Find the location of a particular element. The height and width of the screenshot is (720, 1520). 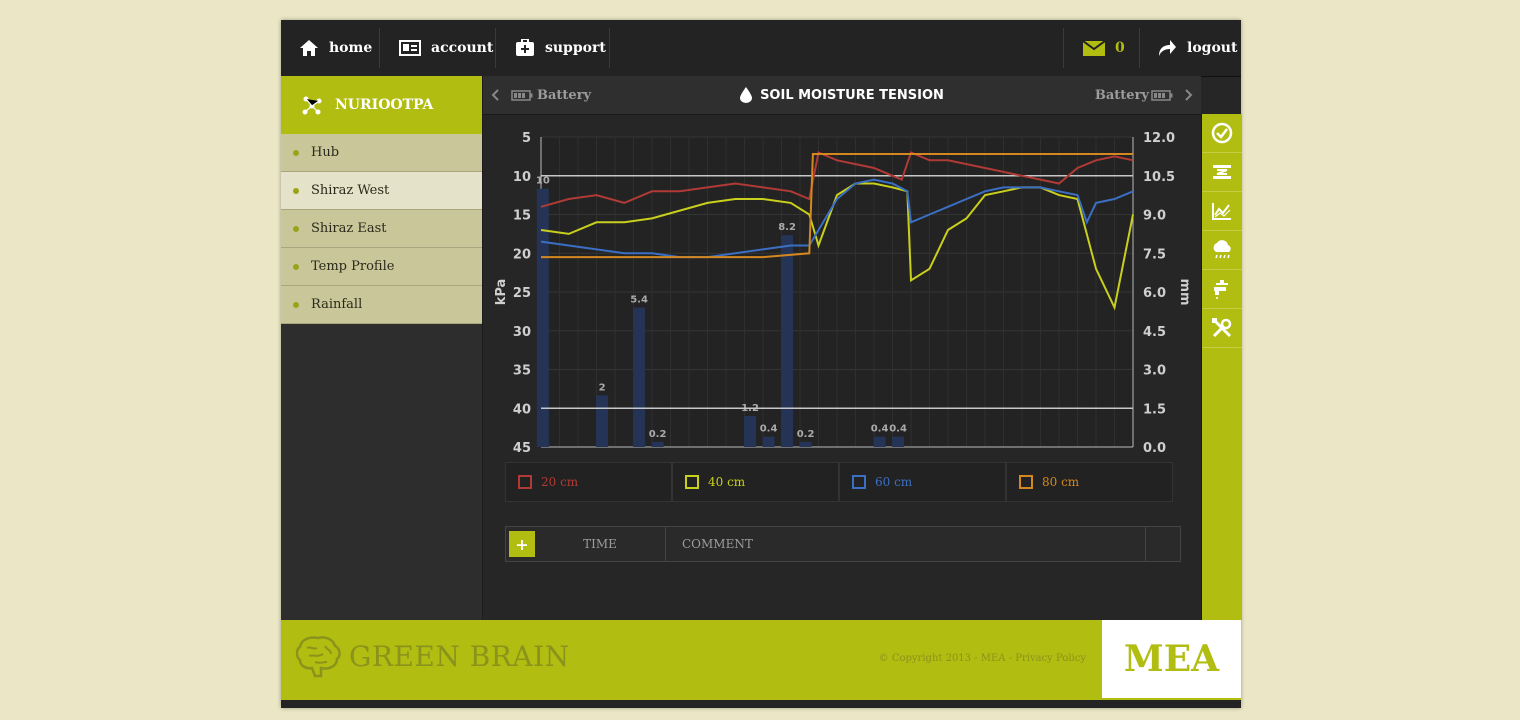

logout-arrow-icon is located at coordinates (1167, 48).